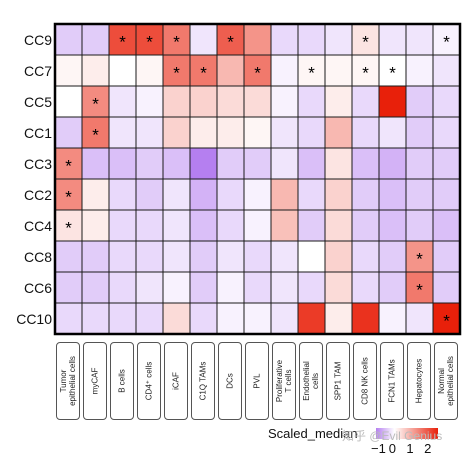 The image size is (470, 463). What do you see at coordinates (284, 381) in the screenshot?
I see `column-label: Proliferative T cells` at bounding box center [284, 381].